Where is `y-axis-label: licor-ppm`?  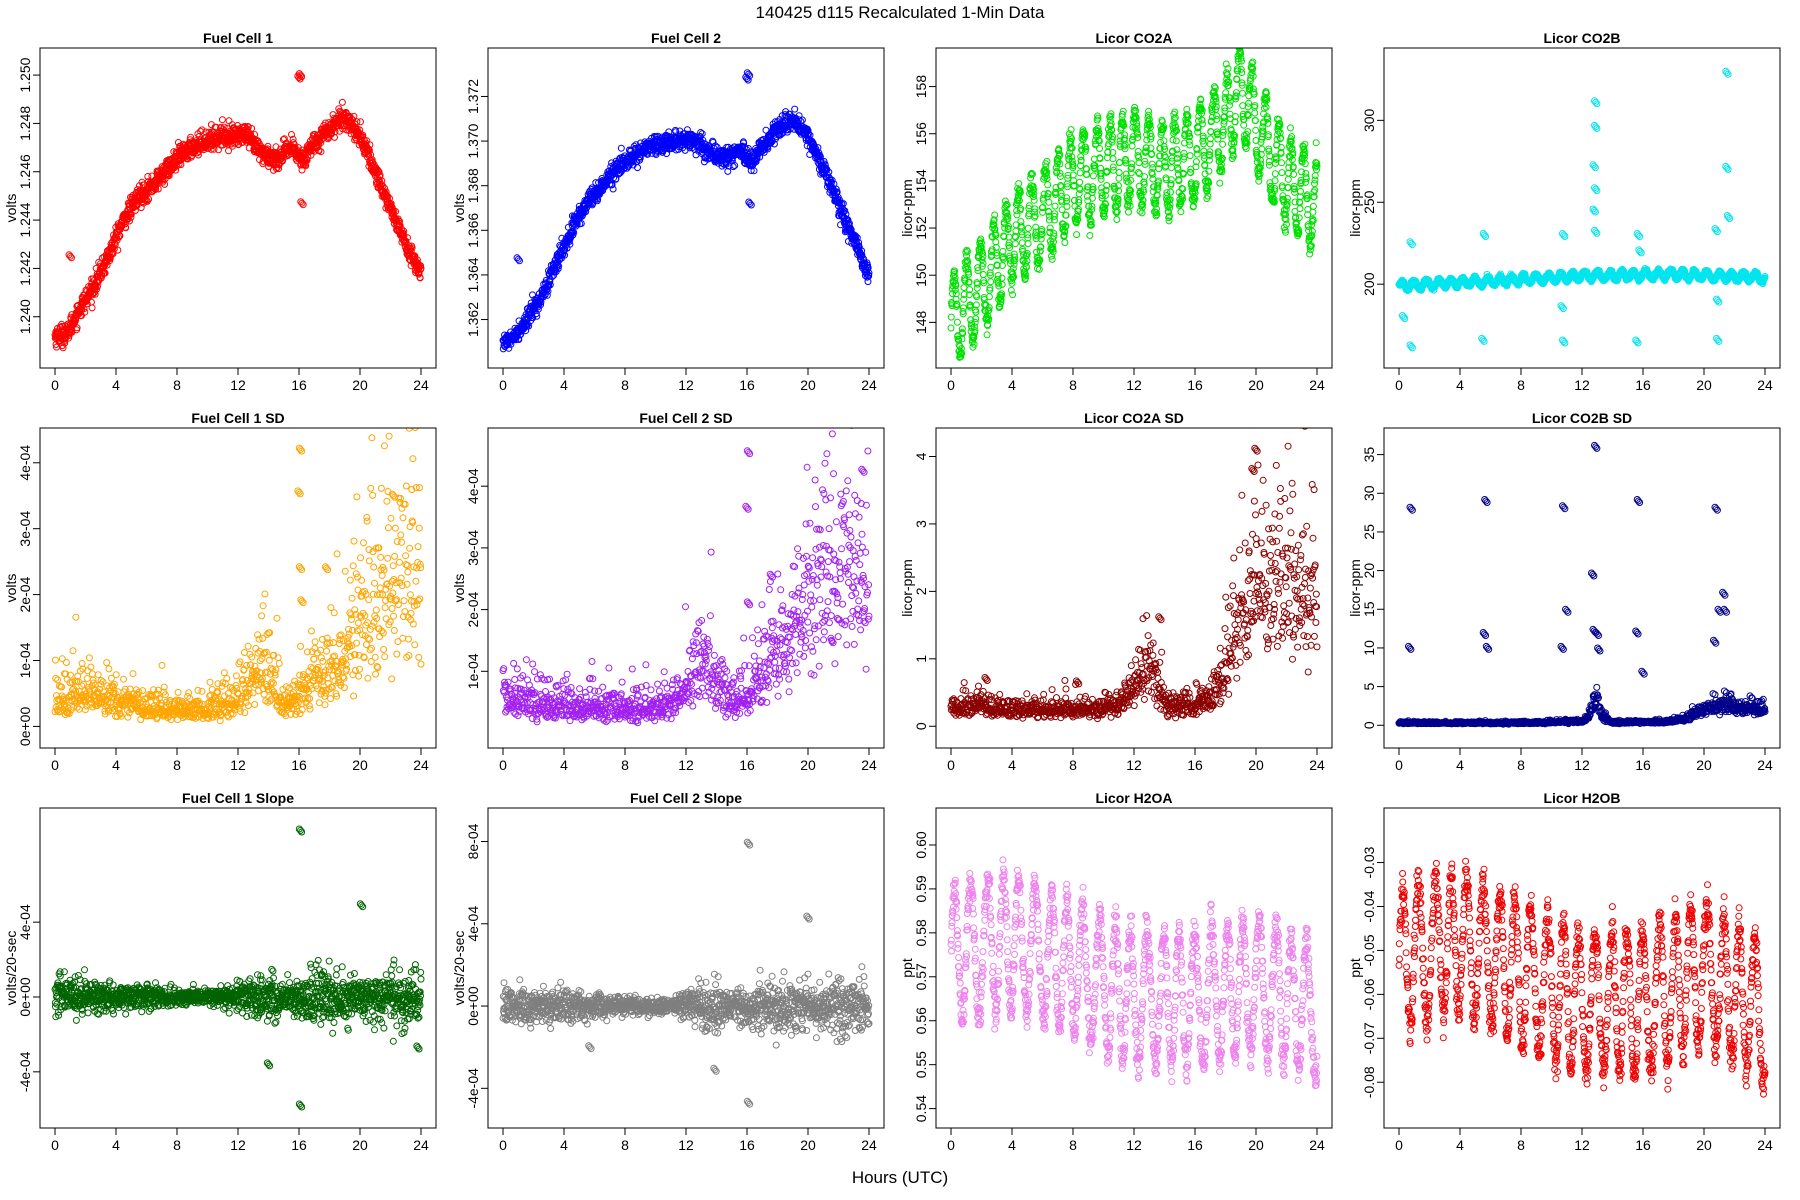 y-axis-label: licor-ppm is located at coordinates (907, 208).